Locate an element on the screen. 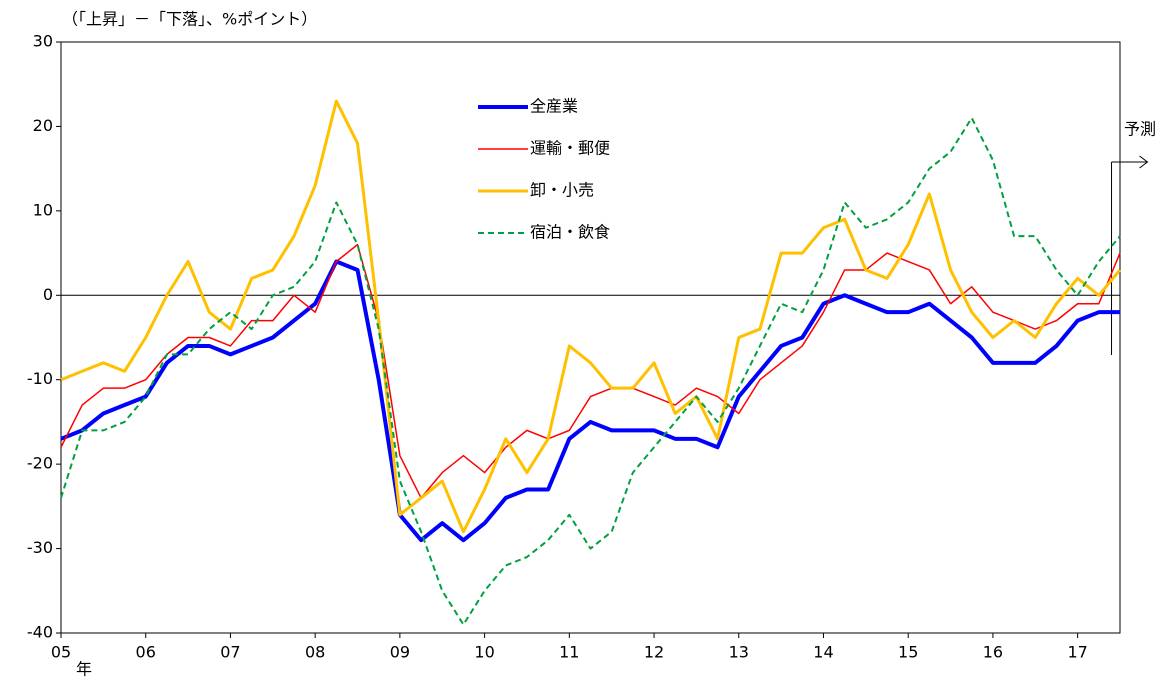 The width and height of the screenshot is (1168, 683). x-tick-label: 08 is located at coordinates (315, 652).